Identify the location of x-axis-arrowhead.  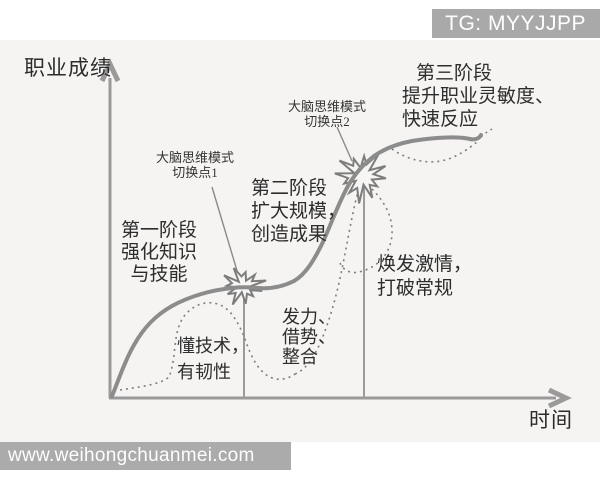
(559, 398).